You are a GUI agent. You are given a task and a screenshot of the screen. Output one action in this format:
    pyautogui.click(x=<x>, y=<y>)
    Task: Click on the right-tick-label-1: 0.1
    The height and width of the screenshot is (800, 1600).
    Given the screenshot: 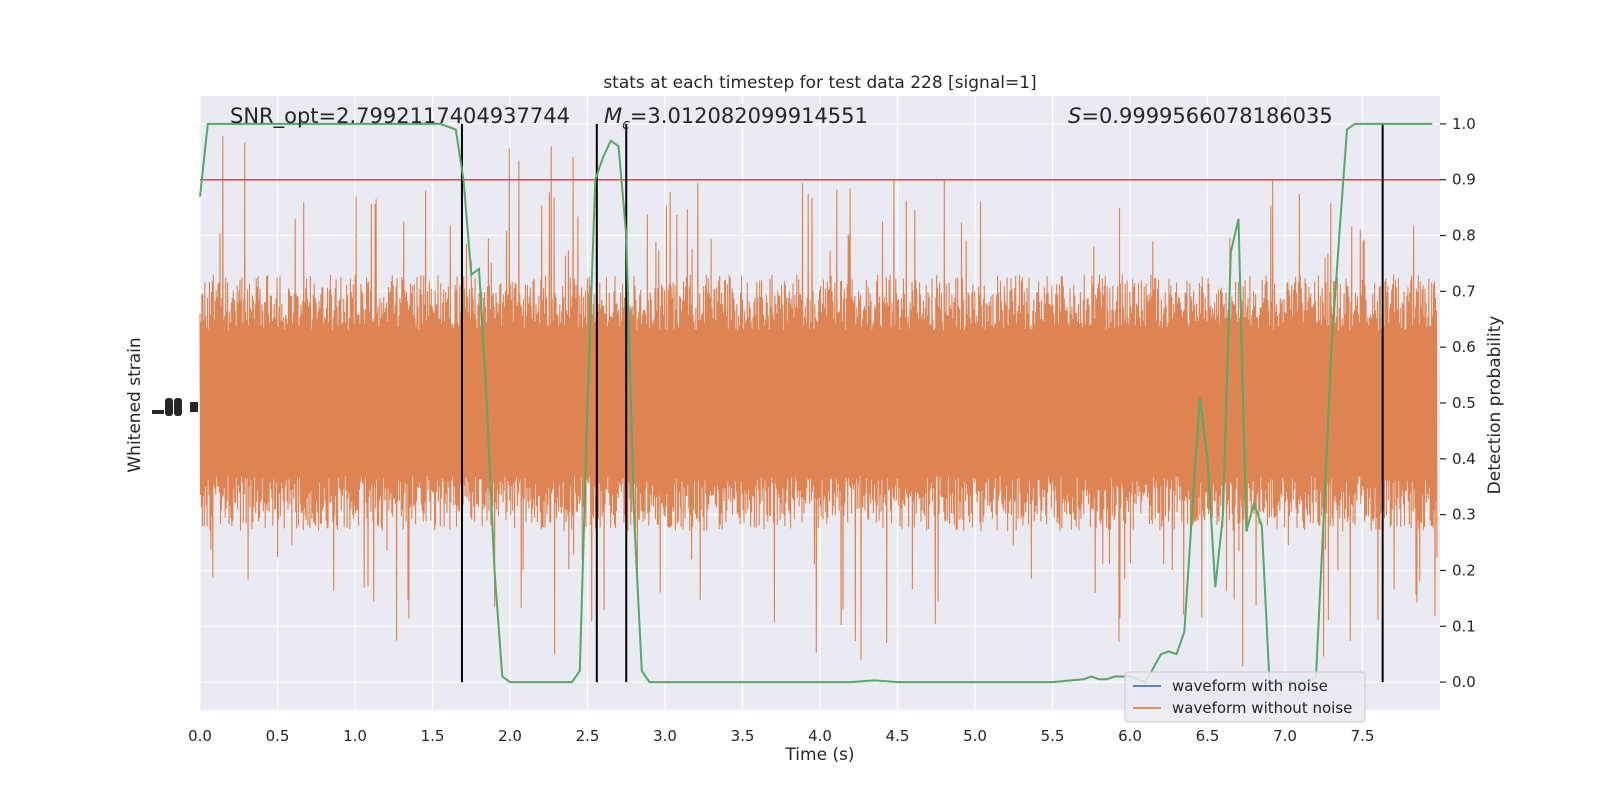 What is the action you would take?
    pyautogui.click(x=1464, y=626)
    